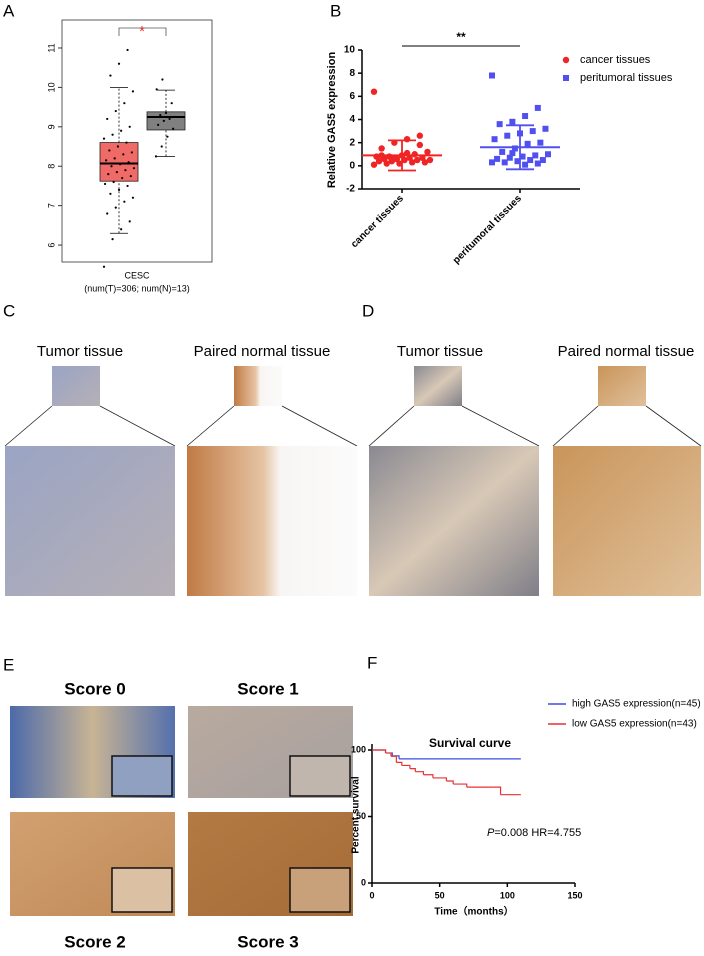 The image size is (704, 956). I want to click on legend-label: low GAS5 expression(n=43), so click(634, 724).